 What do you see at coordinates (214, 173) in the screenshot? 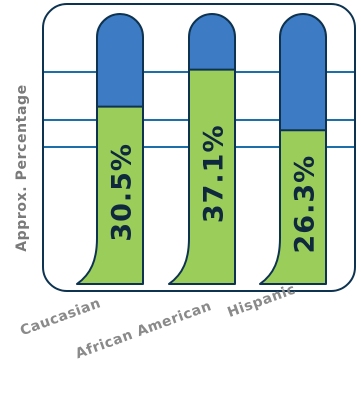
I see `data-label: 37.1%` at bounding box center [214, 173].